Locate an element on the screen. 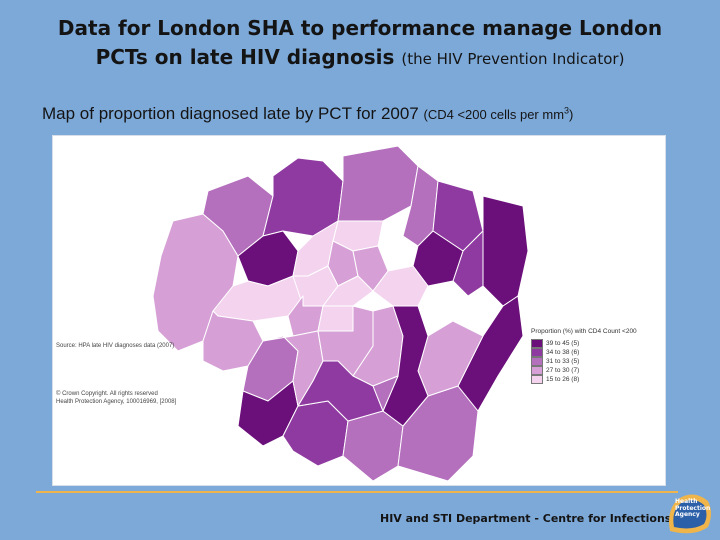 This screenshot has width=720, height=540. legend-row: 15 to 26 (8) is located at coordinates (596, 379).